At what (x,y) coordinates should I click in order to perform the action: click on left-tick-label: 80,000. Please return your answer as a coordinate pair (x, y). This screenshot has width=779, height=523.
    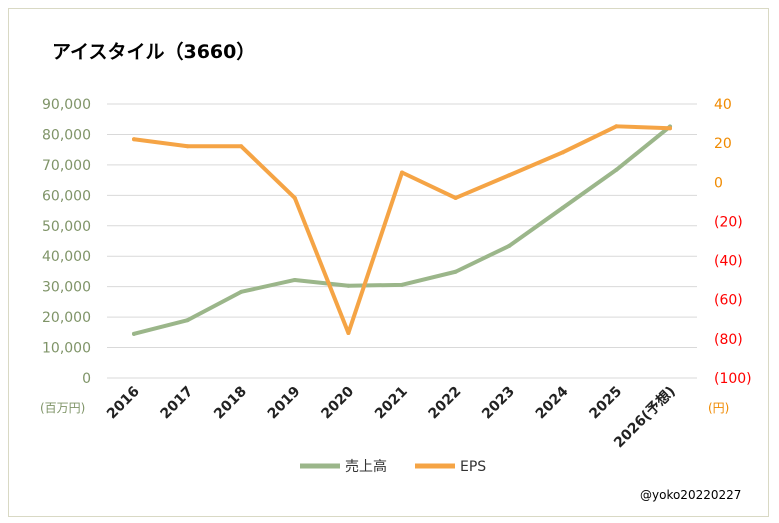
    Looking at the image, I should click on (66, 135).